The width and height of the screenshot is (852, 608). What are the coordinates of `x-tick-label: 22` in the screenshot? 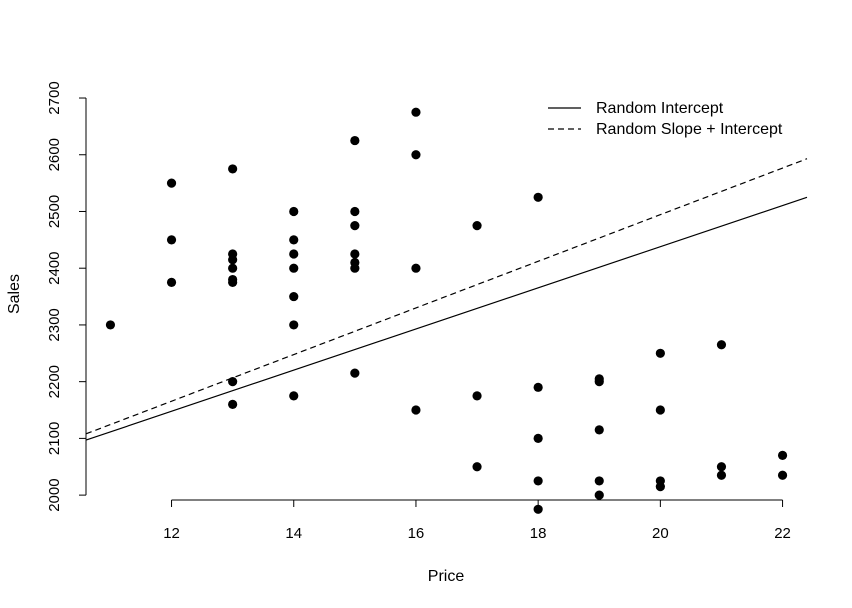 It's located at (782, 533).